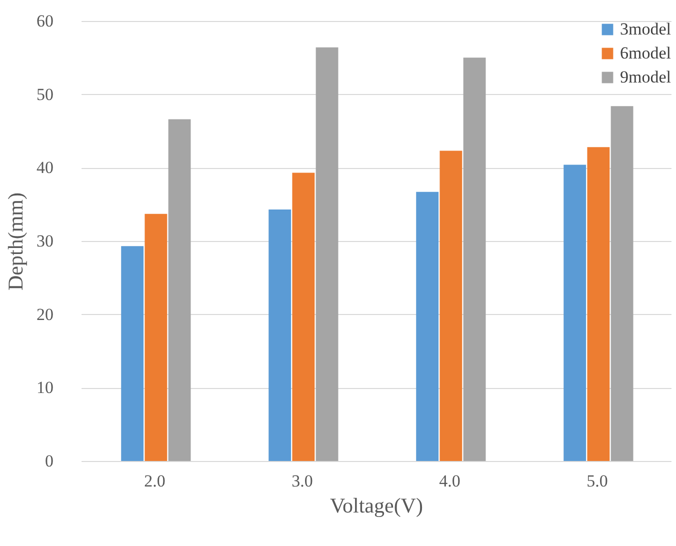 Image resolution: width=676 pixels, height=546 pixels. I want to click on x-axis-title: Voltage(V), so click(376, 506).